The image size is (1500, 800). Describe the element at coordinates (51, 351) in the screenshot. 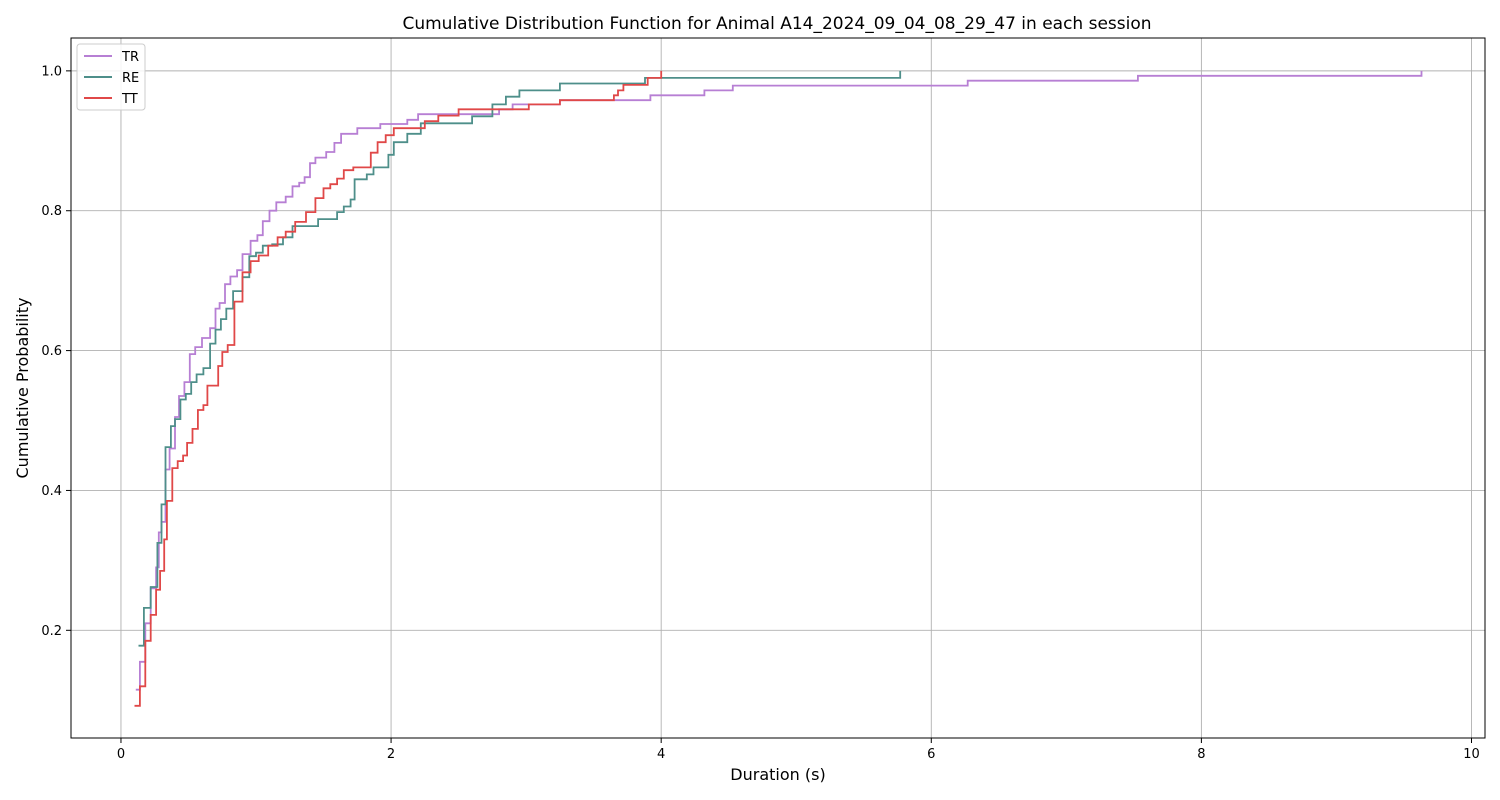

I see `y-tick-label: 0.6` at that location.